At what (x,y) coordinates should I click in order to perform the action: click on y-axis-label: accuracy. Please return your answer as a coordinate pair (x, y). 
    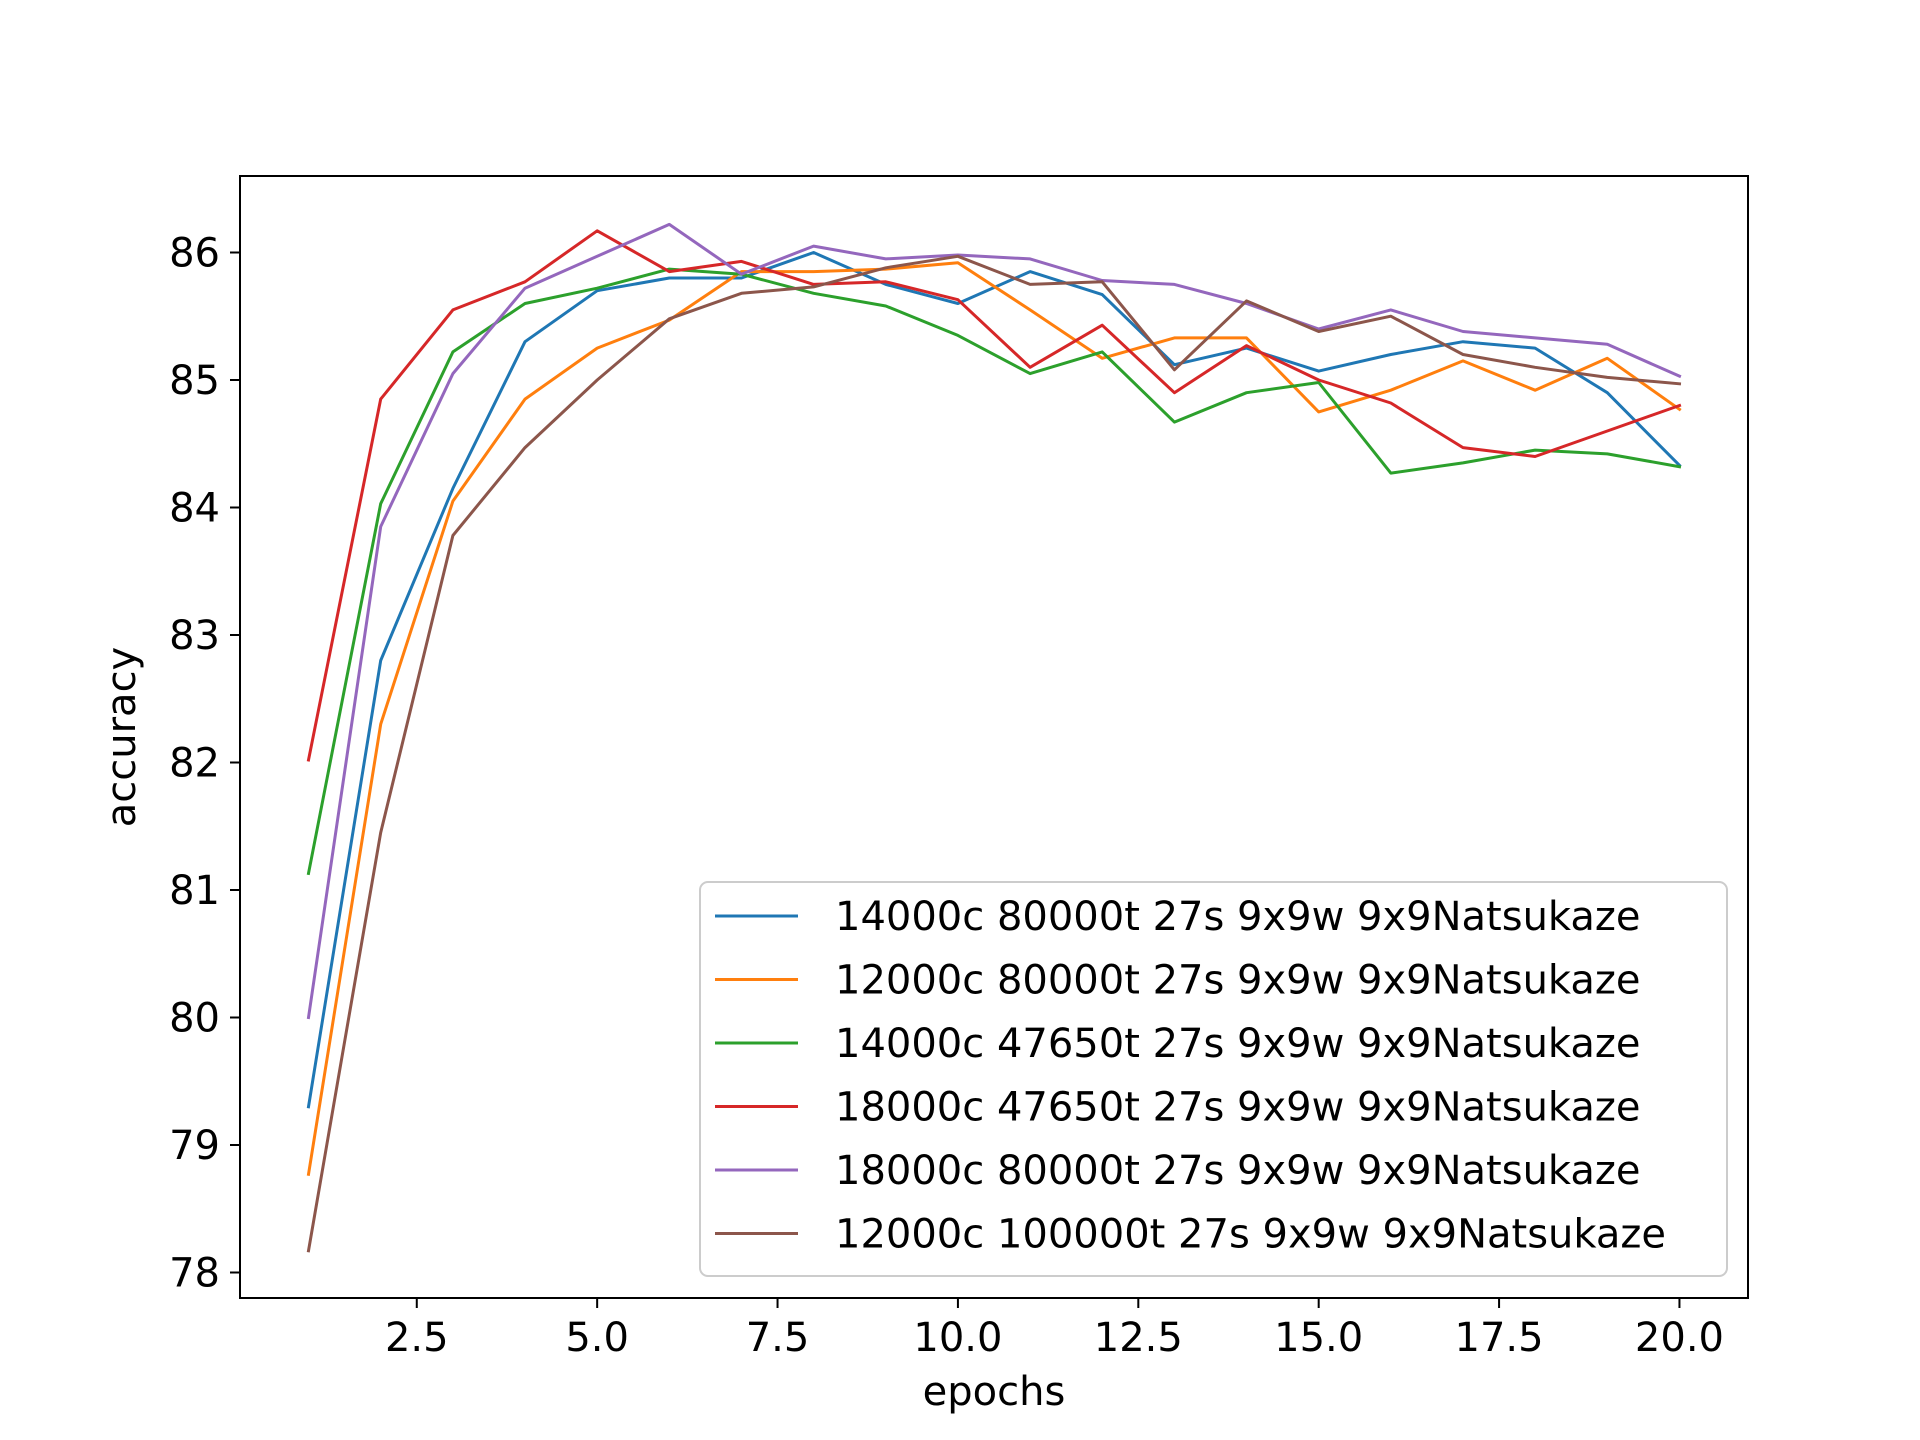
    Looking at the image, I should click on (122, 737).